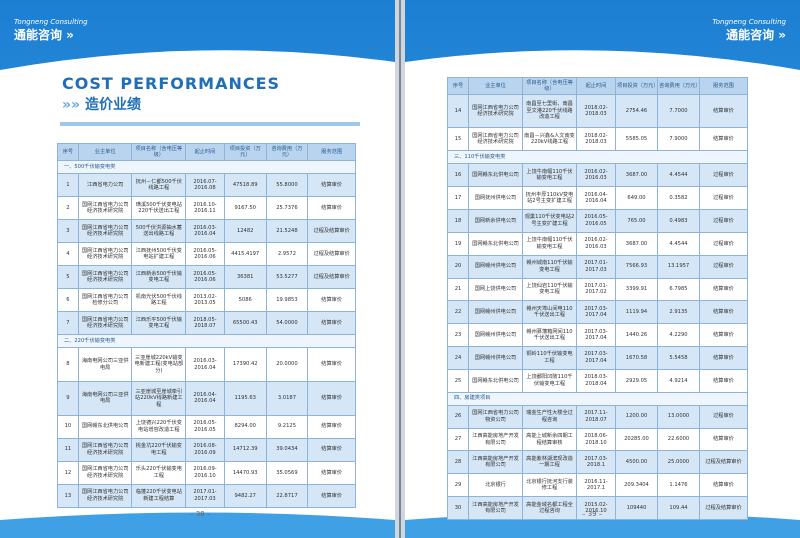 This screenshot has height=538, width=800. Describe the element at coordinates (596, 139) in the screenshot. I see `cell: 2018.02-2018.03` at that location.